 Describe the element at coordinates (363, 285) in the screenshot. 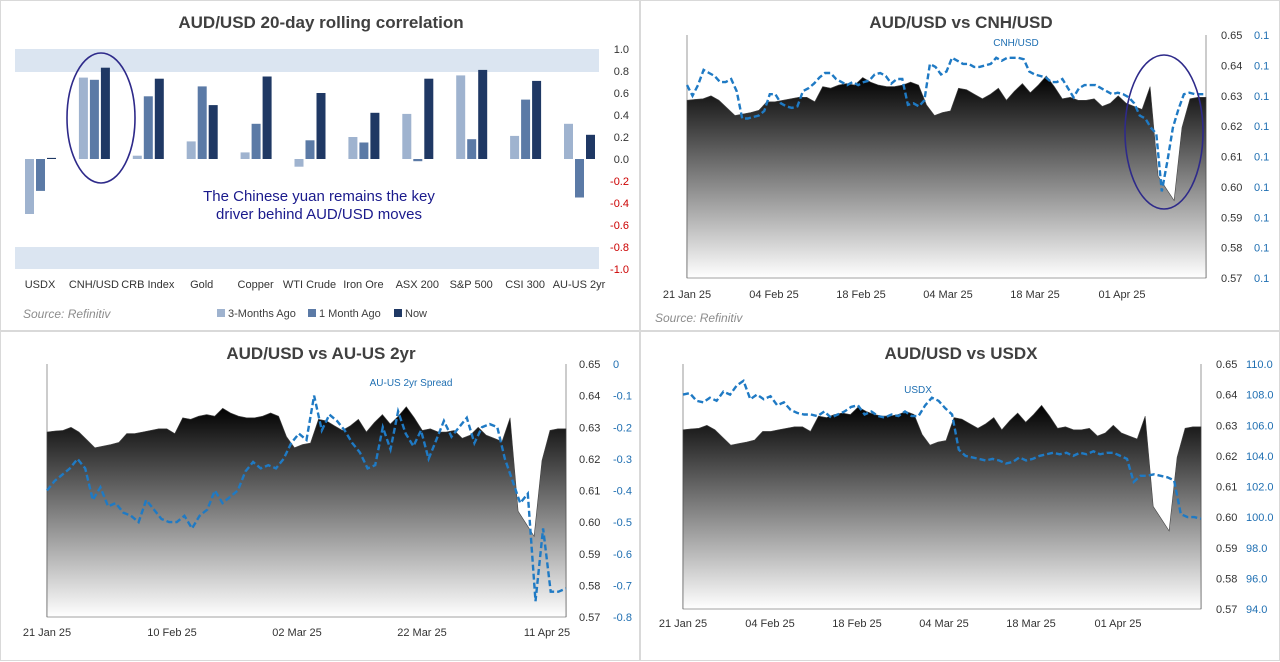

I see `category-label: Iron Ore` at that location.